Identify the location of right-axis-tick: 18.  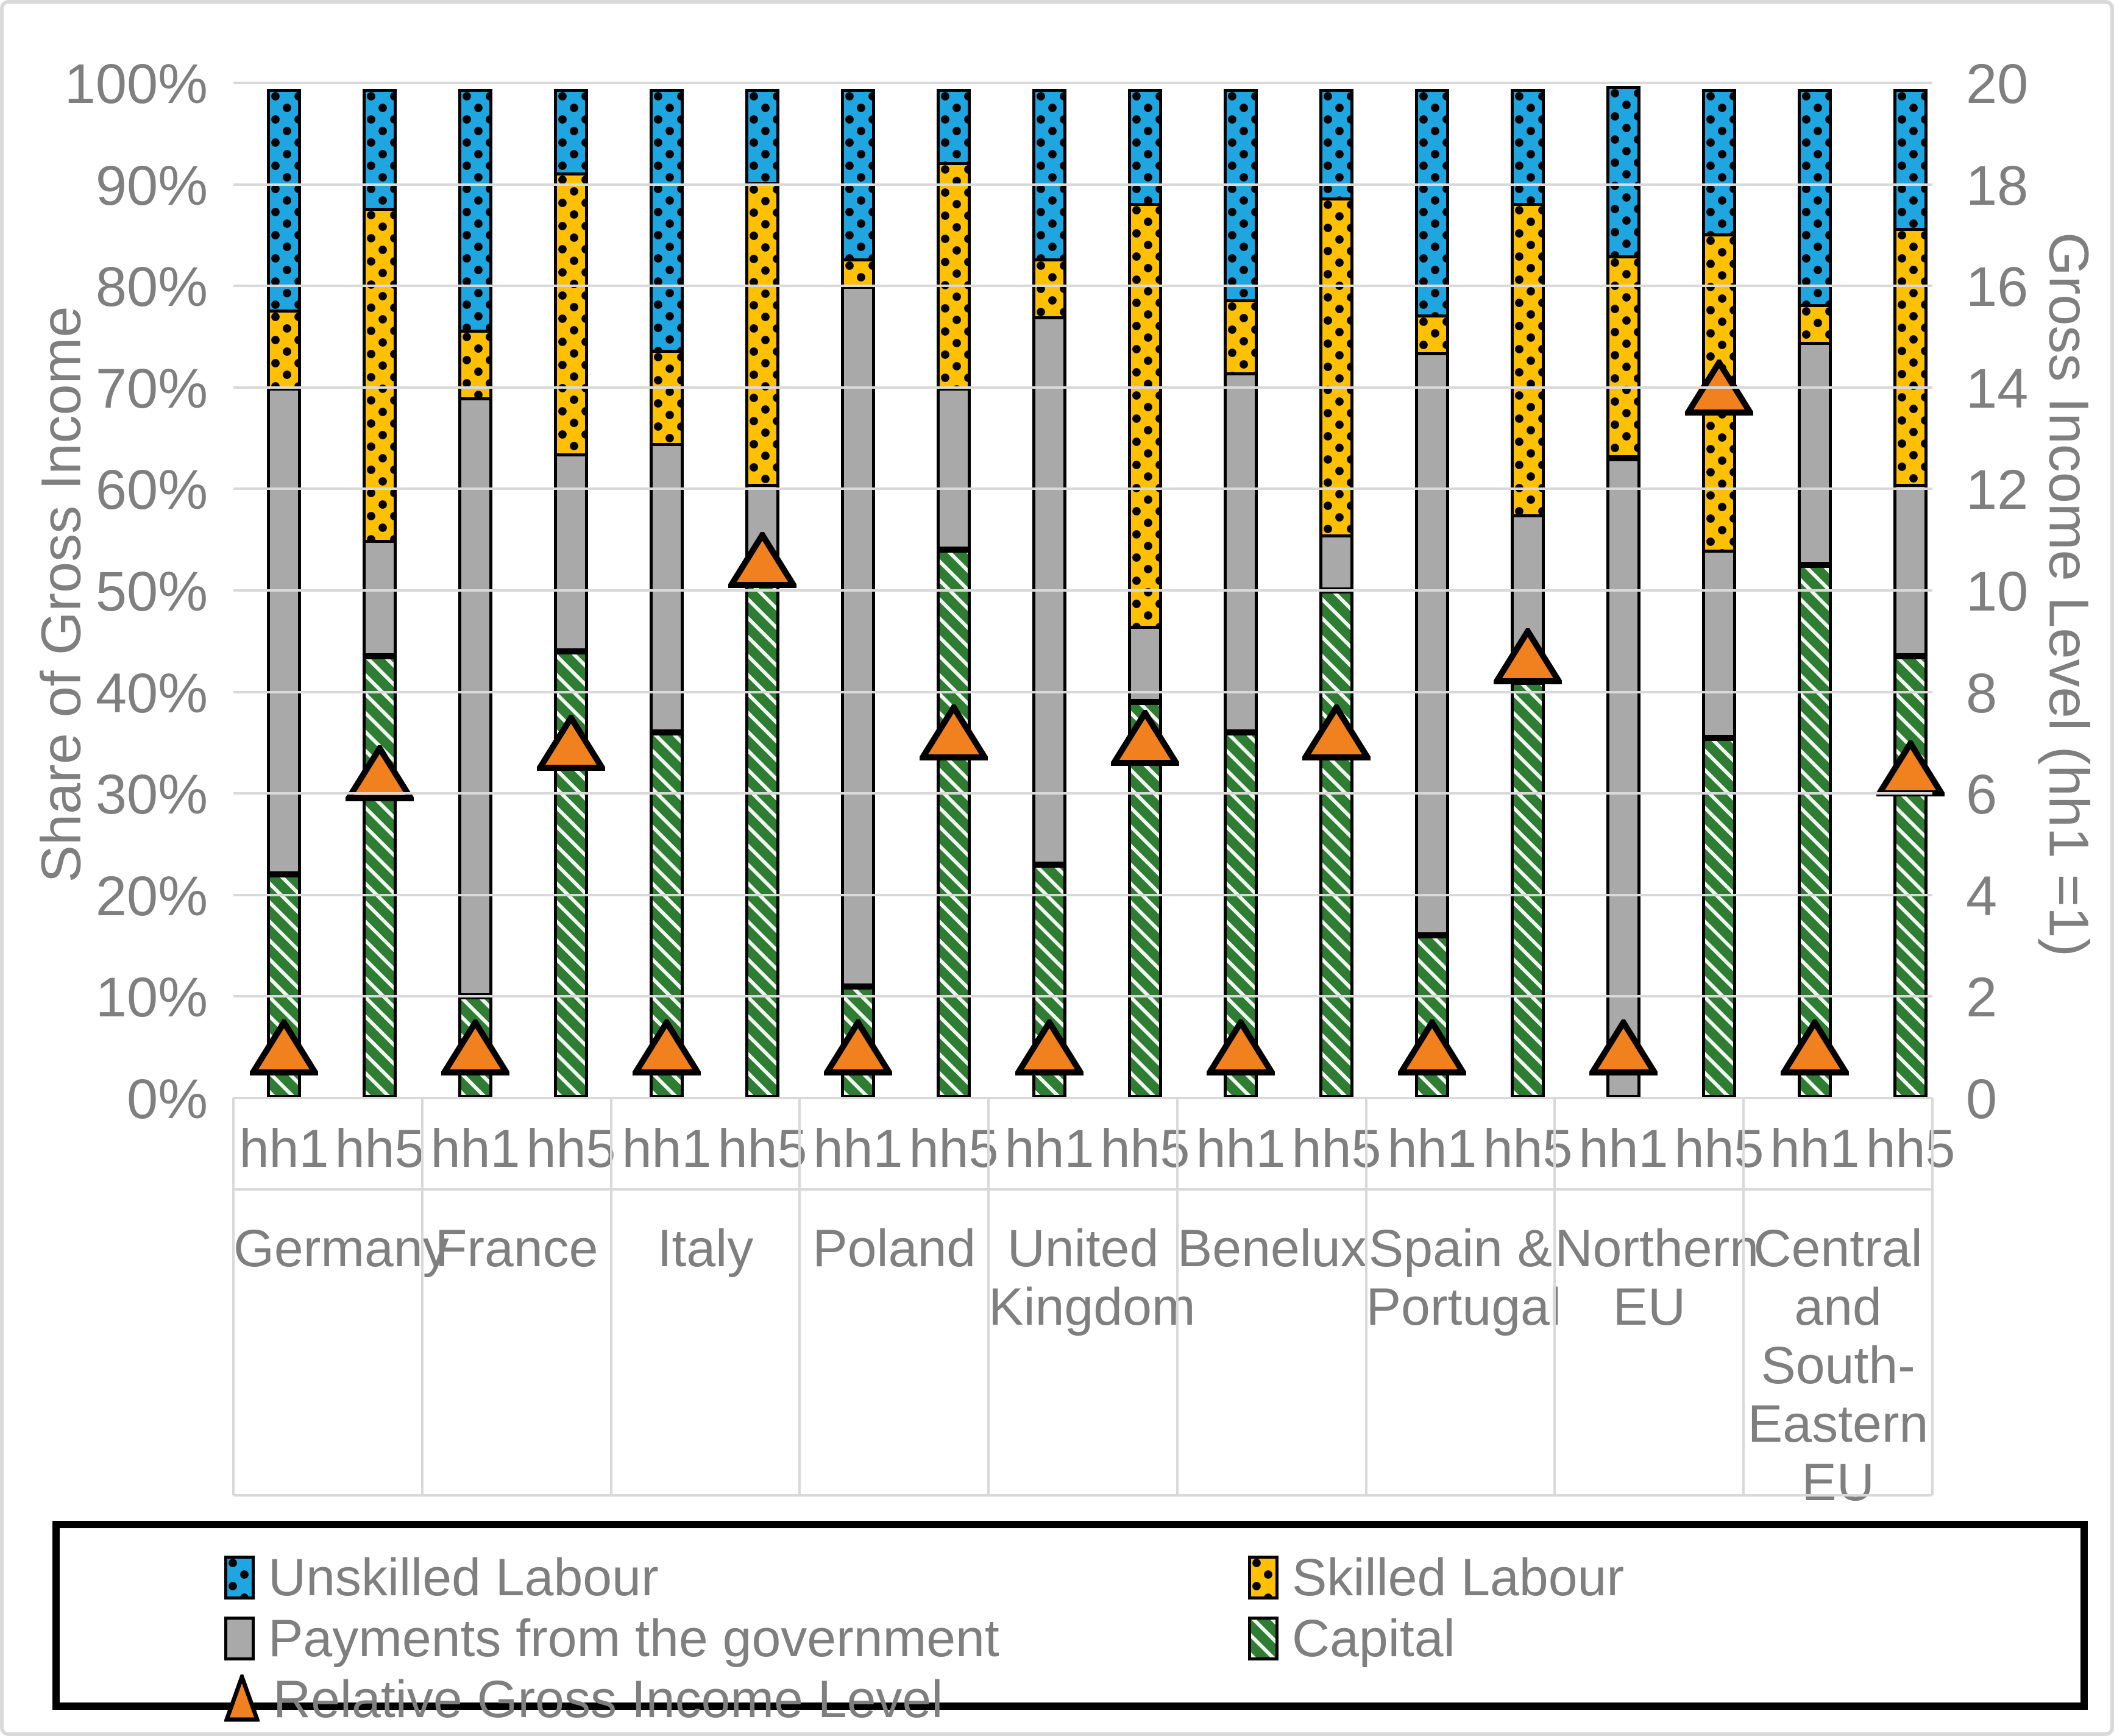
(1997, 186).